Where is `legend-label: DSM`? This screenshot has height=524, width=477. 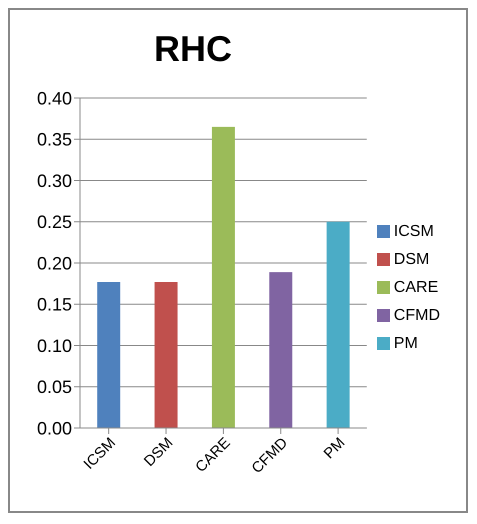
legend-label: DSM is located at coordinates (412, 259).